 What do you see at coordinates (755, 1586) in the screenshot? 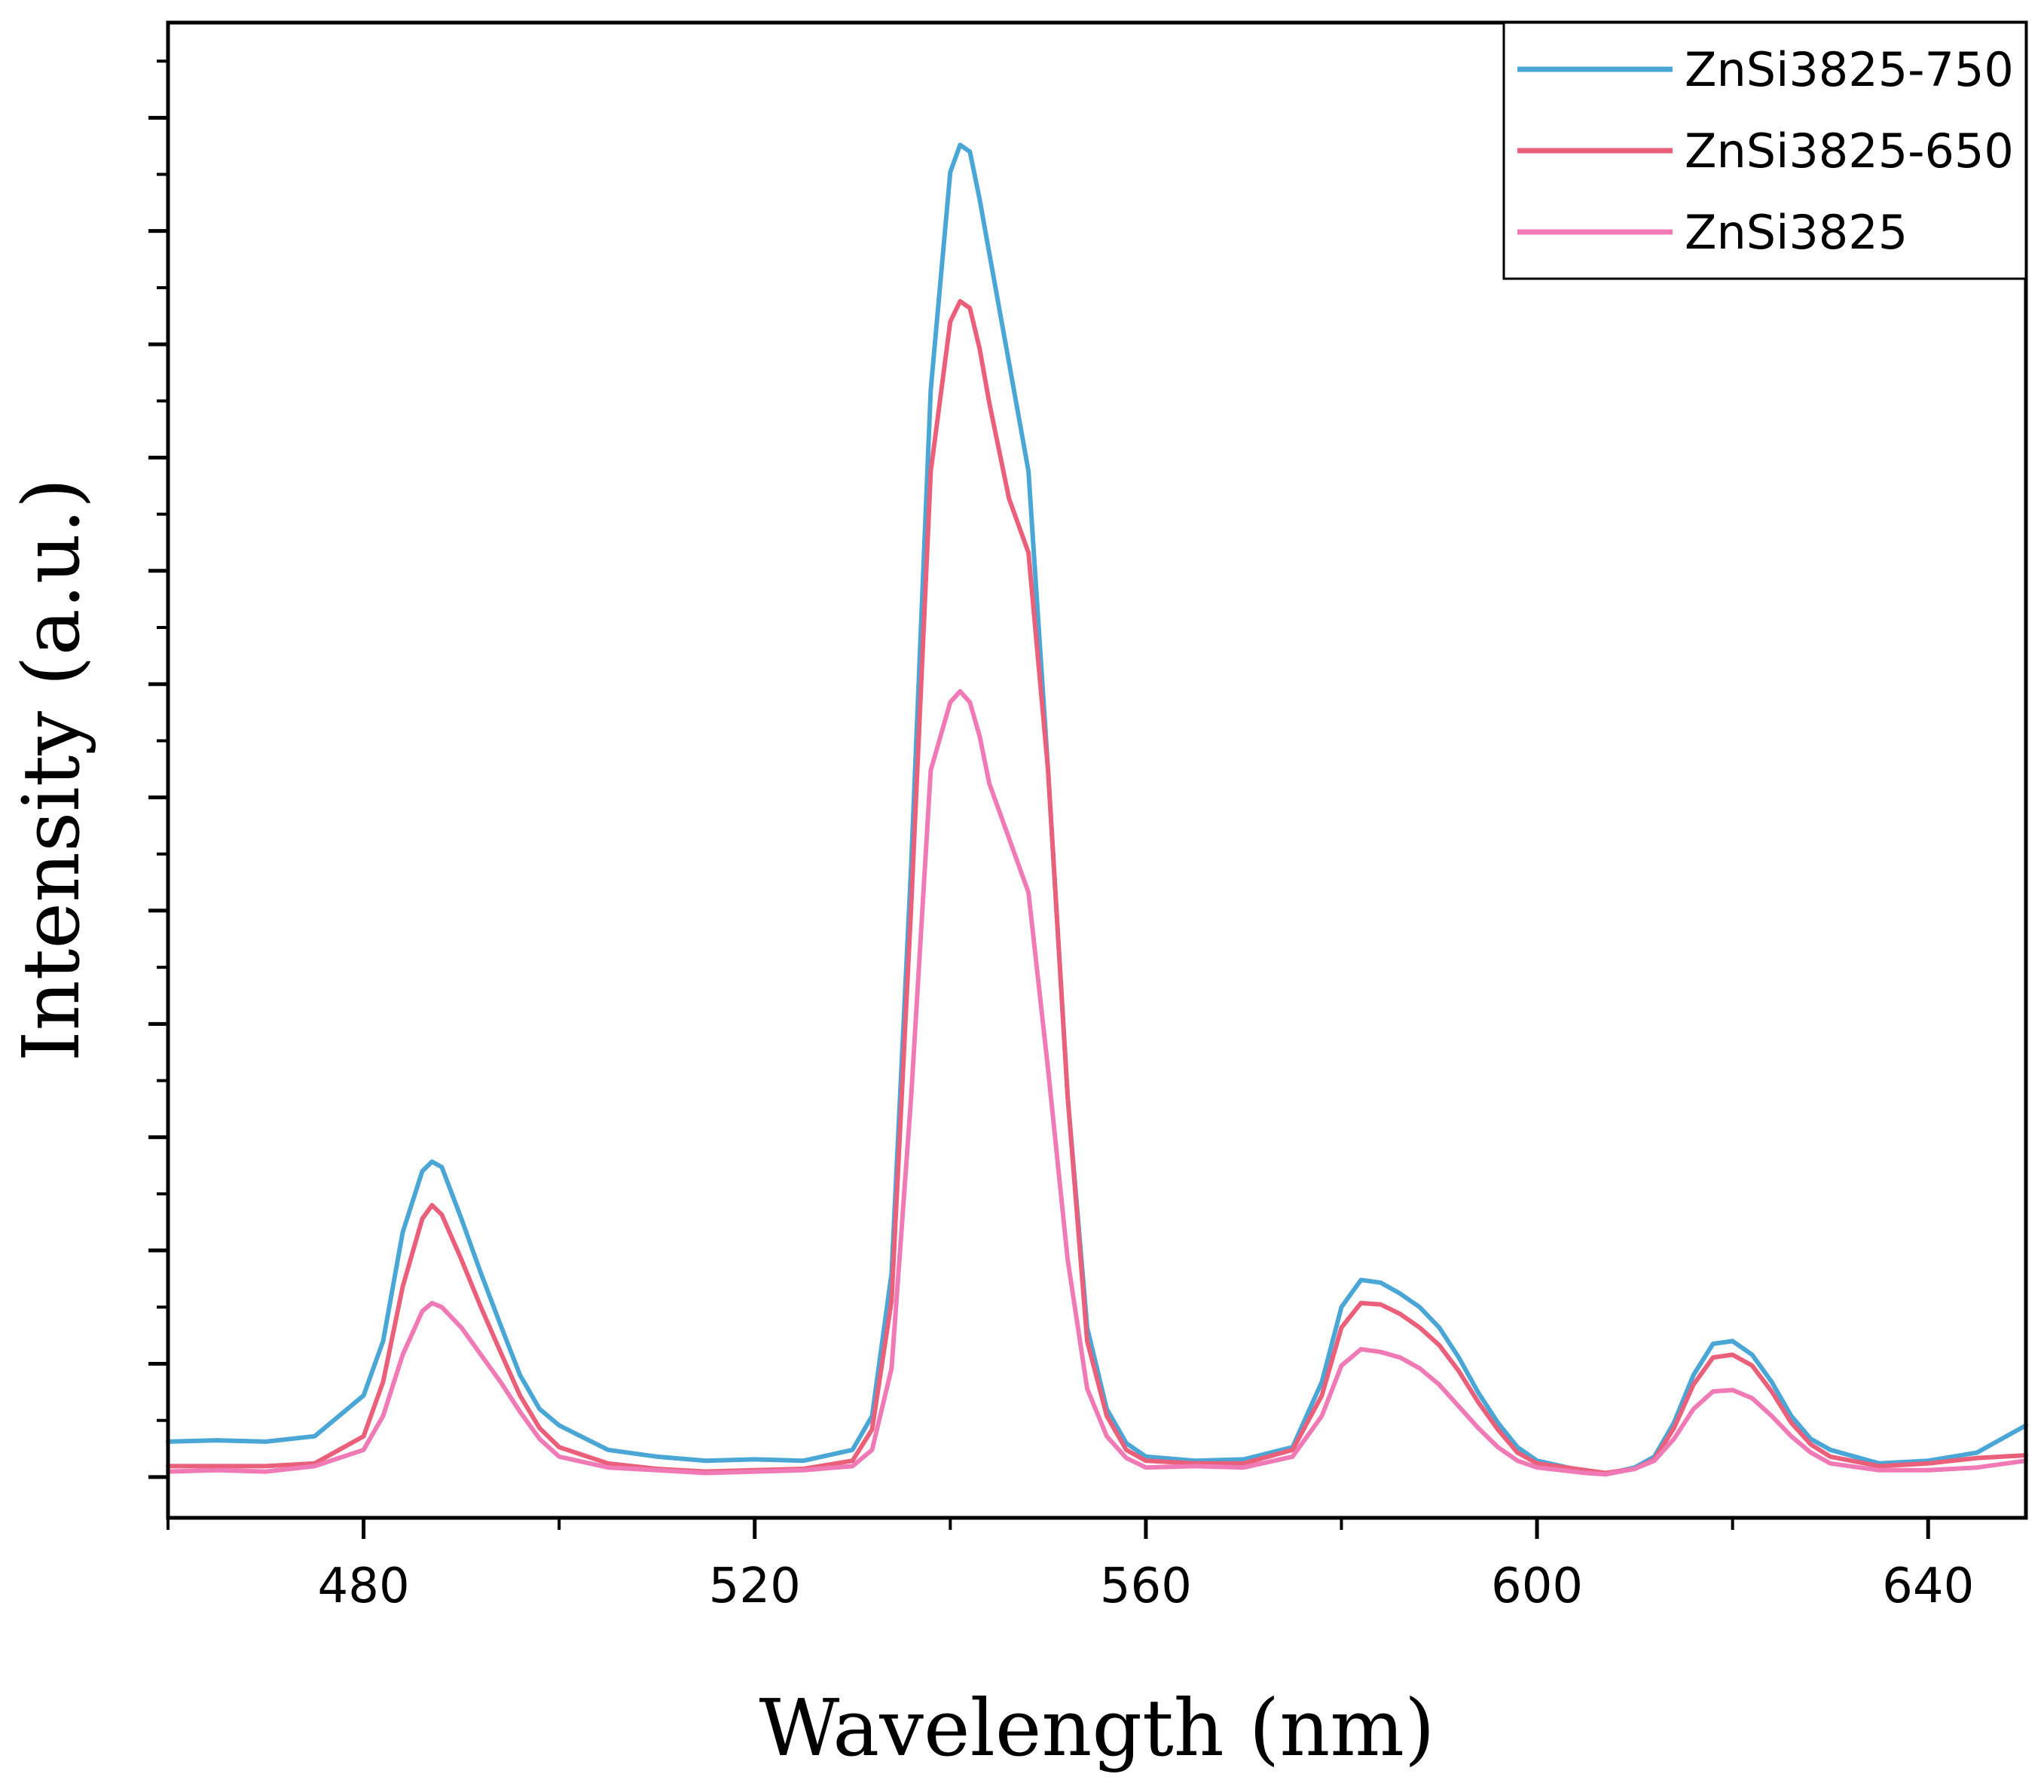
I see `x-tick-label: 520` at bounding box center [755, 1586].